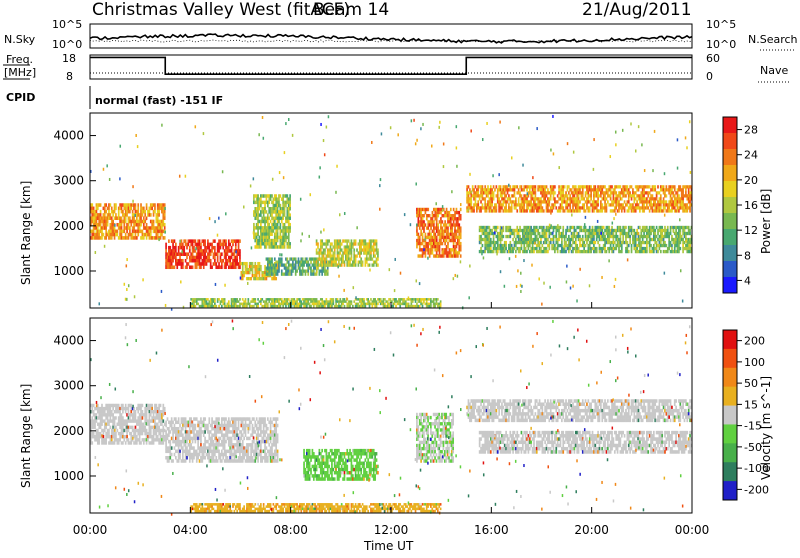 The height and width of the screenshot is (558, 800). I want to click on nsky-tick-high: 10^5, so click(67, 24).